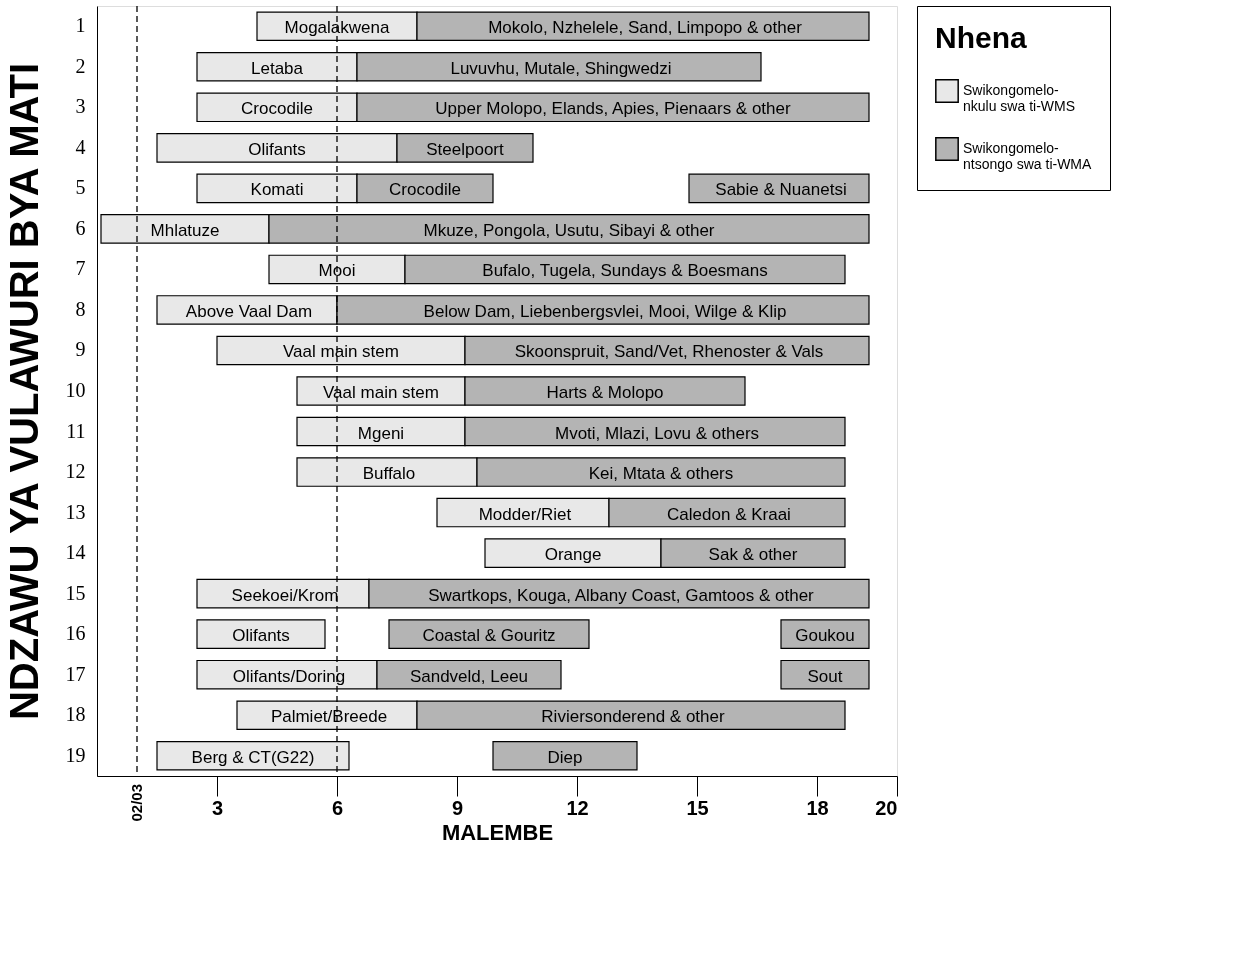 This screenshot has height=978, width=1251. What do you see at coordinates (80, 308) in the screenshot?
I see `y-tick-label: 8` at bounding box center [80, 308].